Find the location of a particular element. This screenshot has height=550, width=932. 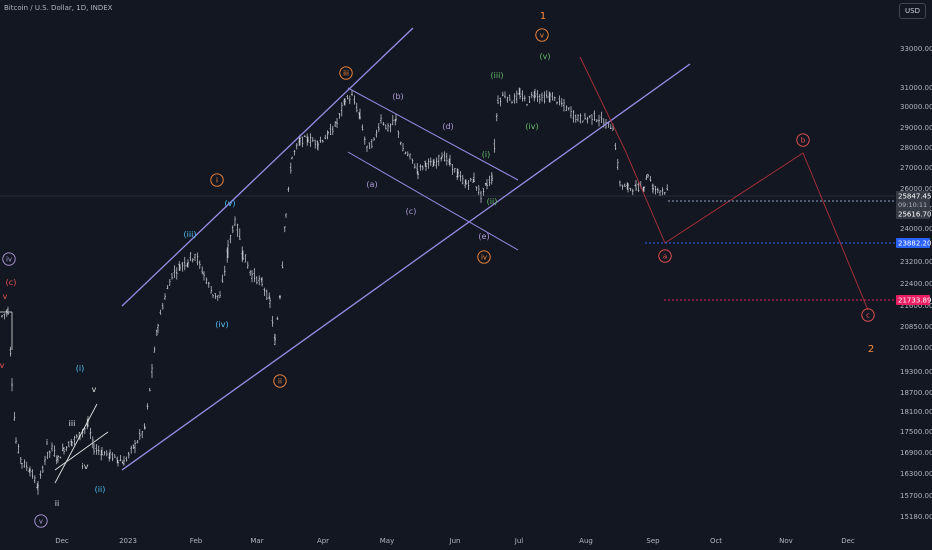

wave-label: b is located at coordinates (803, 141).